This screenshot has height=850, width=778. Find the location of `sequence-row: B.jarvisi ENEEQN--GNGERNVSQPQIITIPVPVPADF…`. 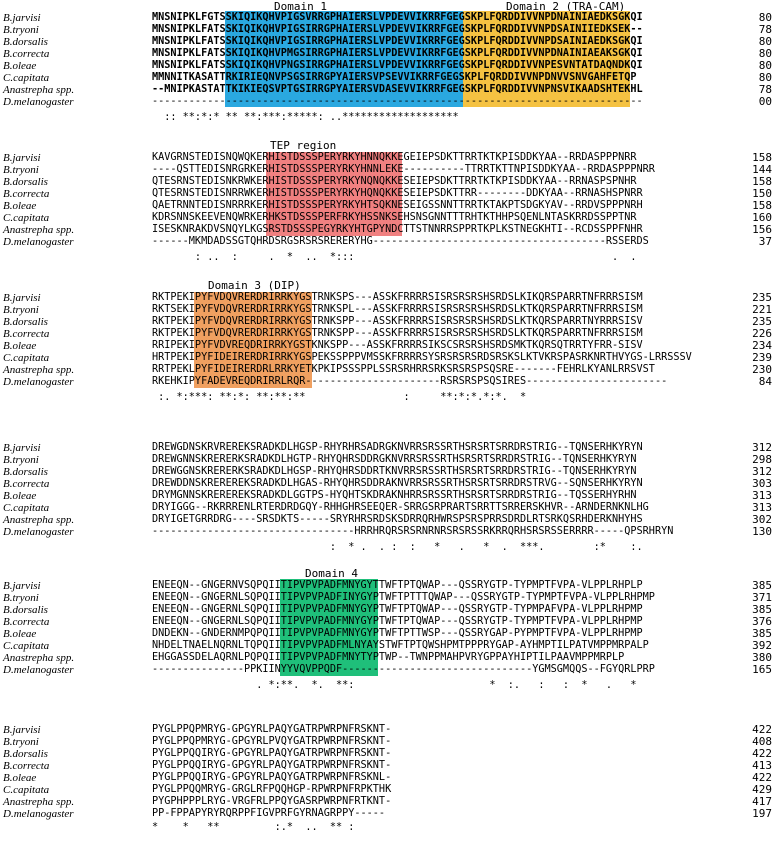

sequence-row: B.jarvisi ENEEQN--GNGERNVSQPQIITIPVPVPADF… is located at coordinates (389, 586).